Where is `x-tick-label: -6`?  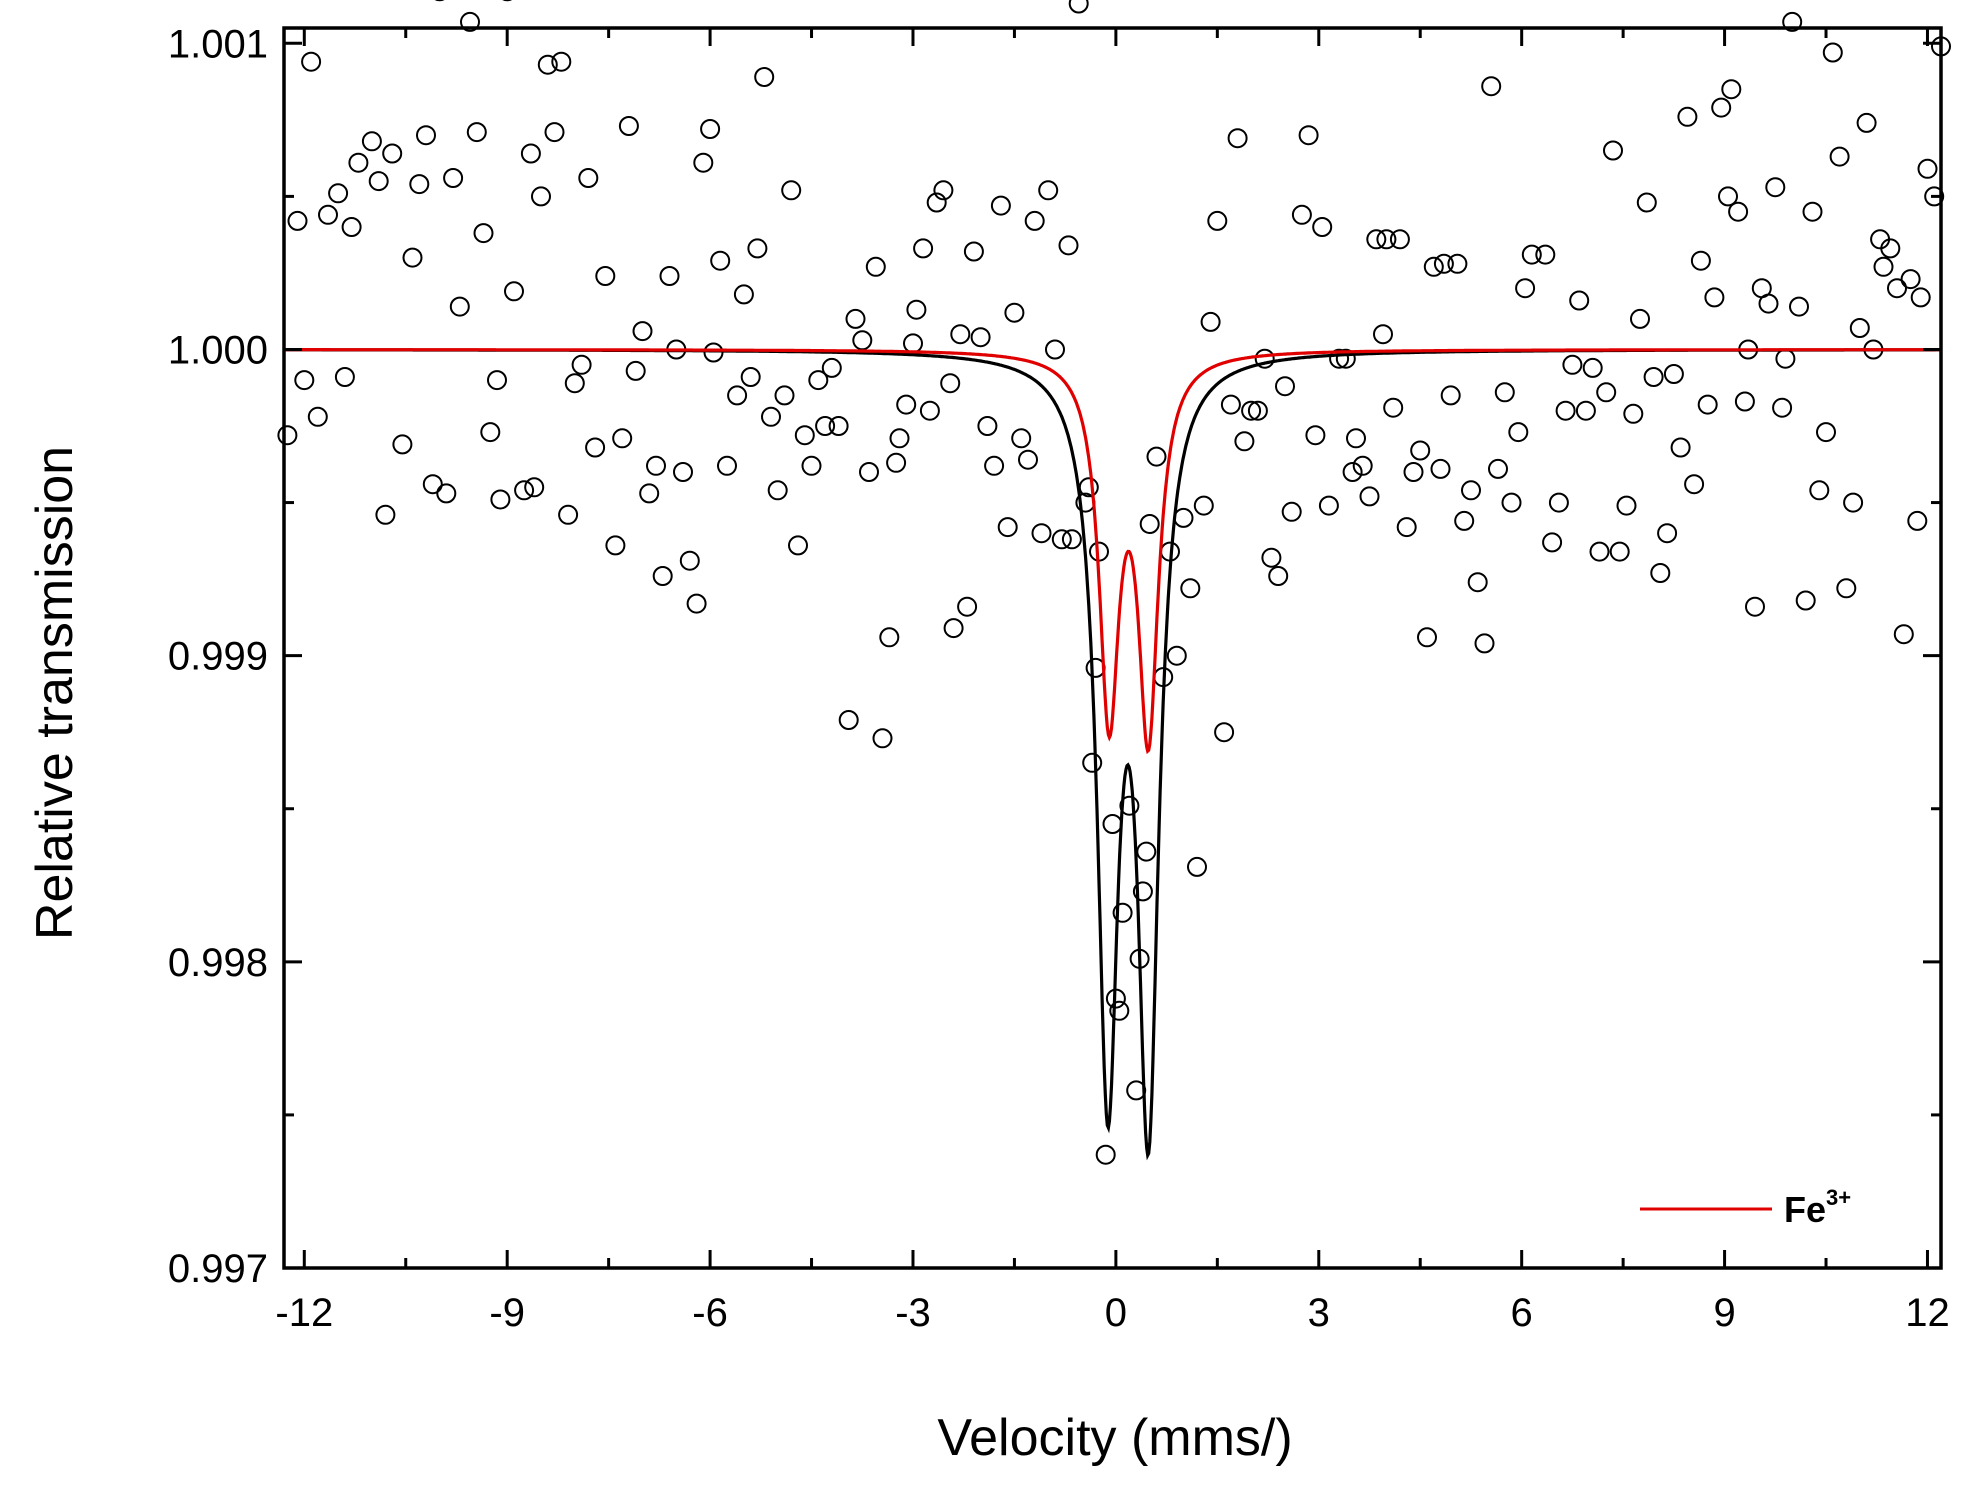
x-tick-label: -6 is located at coordinates (710, 1313).